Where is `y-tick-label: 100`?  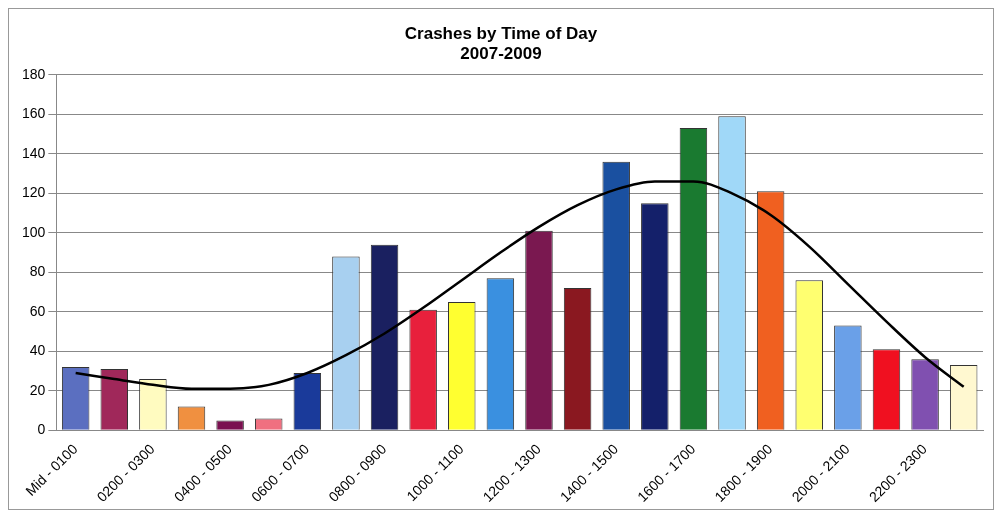
y-tick-label: 100 is located at coordinates (34, 231).